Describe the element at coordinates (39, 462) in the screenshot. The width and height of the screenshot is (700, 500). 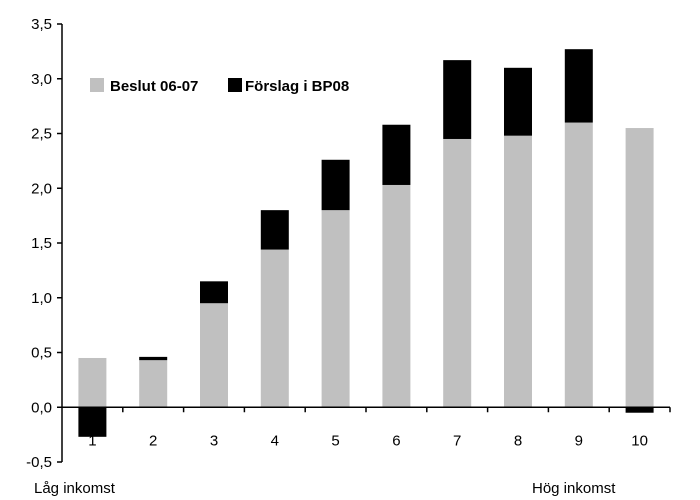
I see `y-tick-label: -0,5` at that location.